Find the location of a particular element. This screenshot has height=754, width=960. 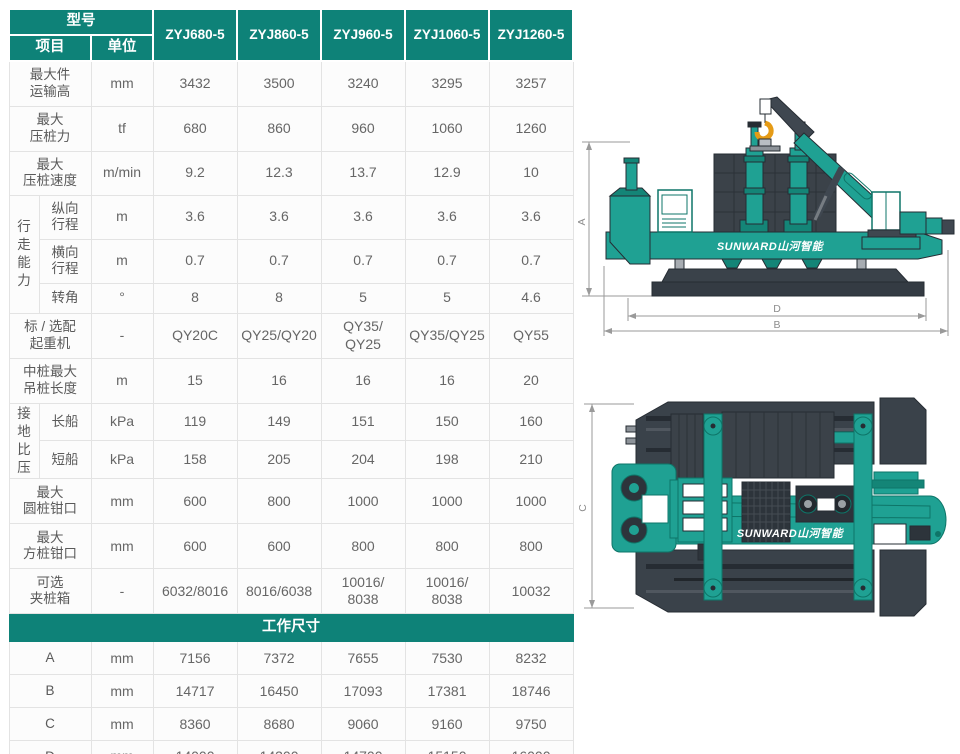

model-header: ZYJ1260-5 is located at coordinates (531, 35).